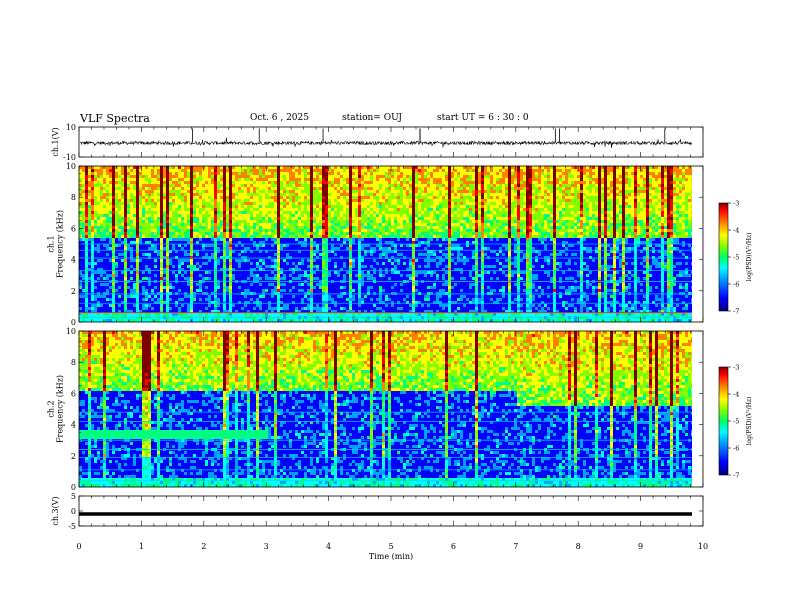  I want to click on x-tick-label: 8, so click(578, 546).